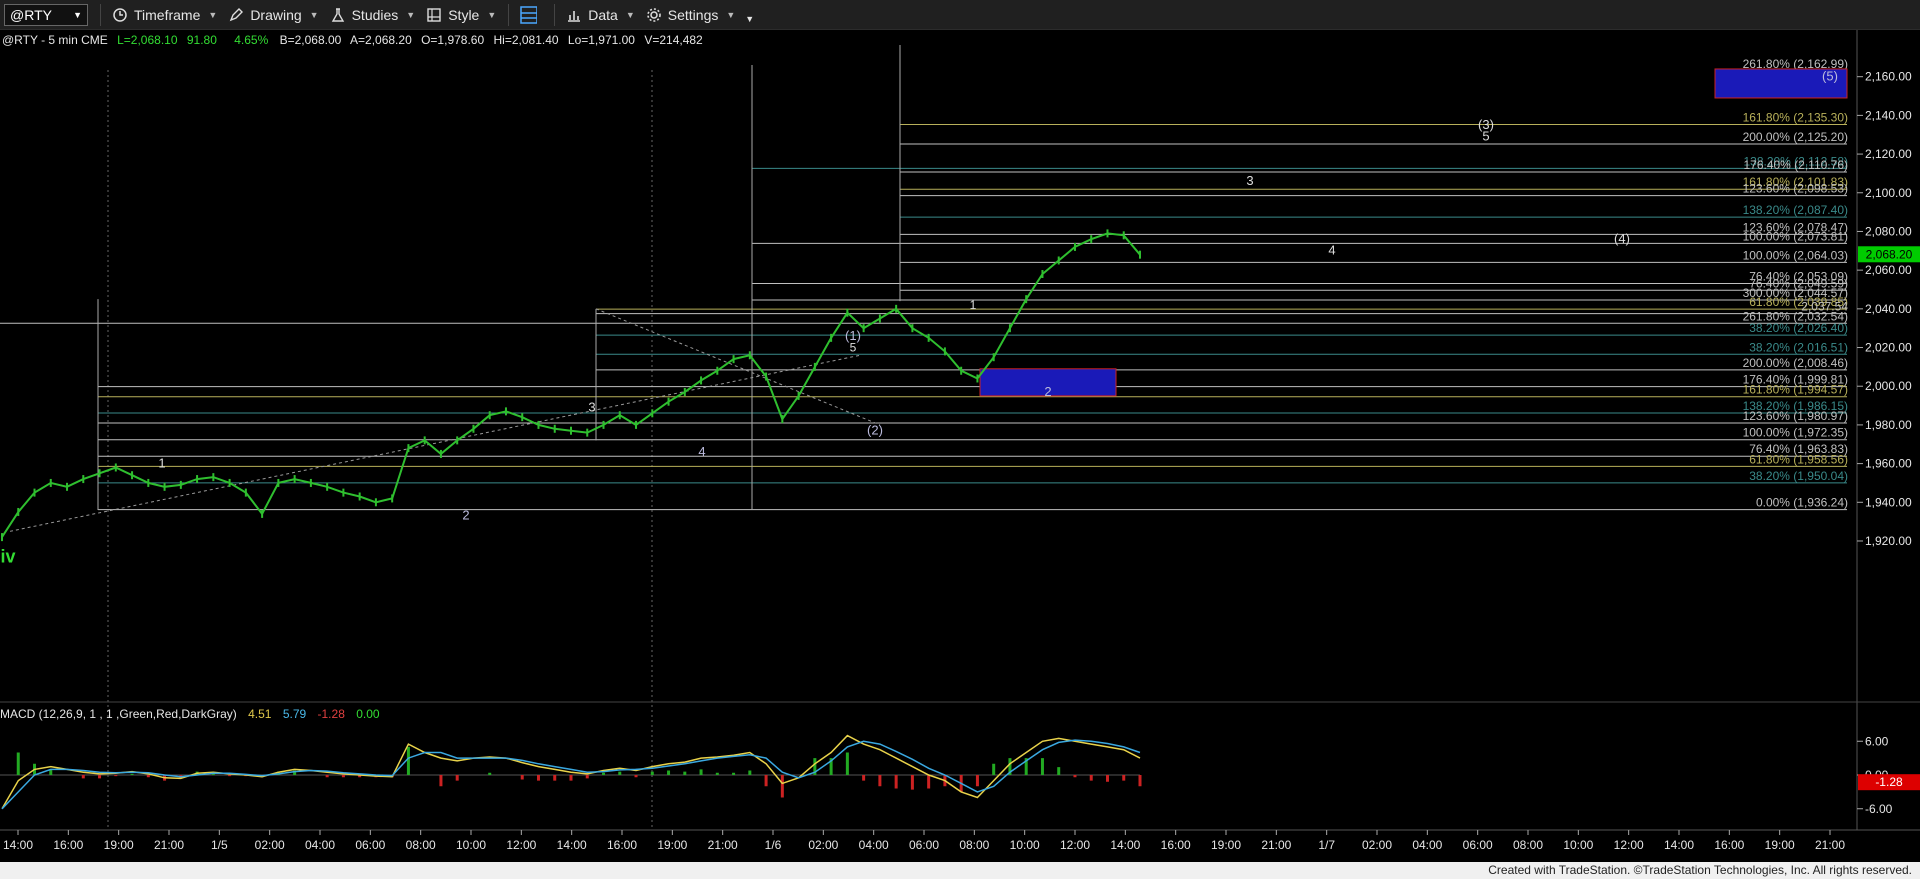  What do you see at coordinates (1795, 117) in the screenshot?
I see `fib-label: 161.80% (2,135.30)` at bounding box center [1795, 117].